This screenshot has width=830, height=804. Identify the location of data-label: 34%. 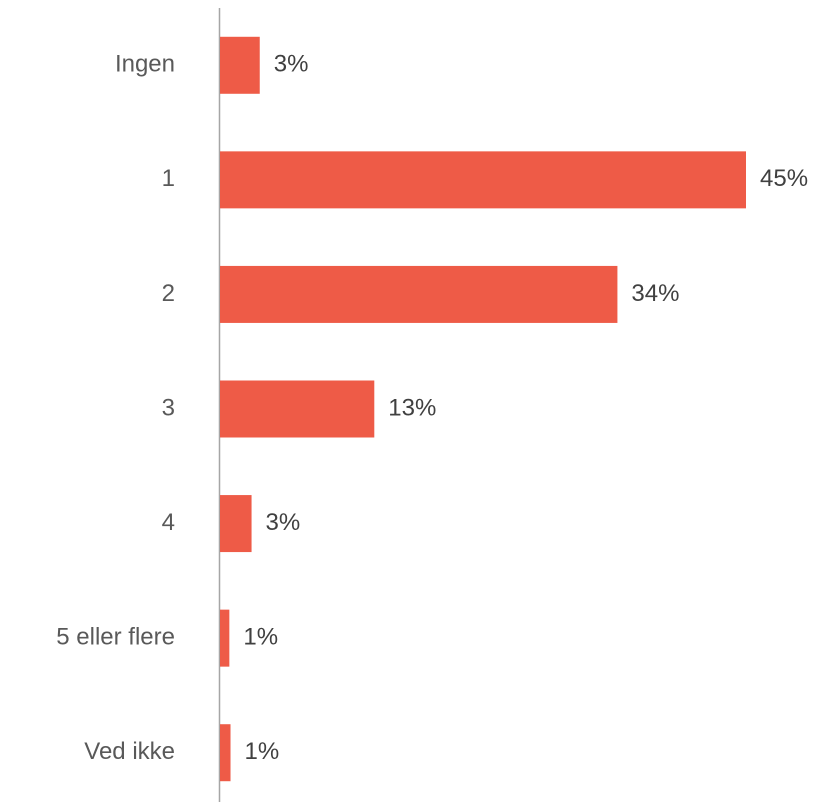
(655, 293).